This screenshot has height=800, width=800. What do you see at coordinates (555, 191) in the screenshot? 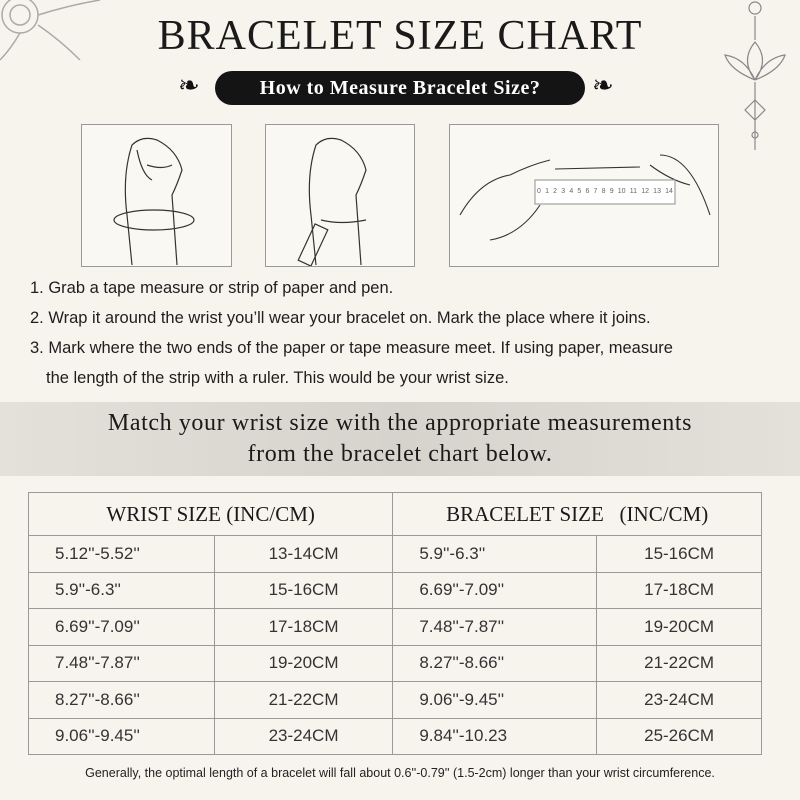
I see `ruler-number: 2` at bounding box center [555, 191].